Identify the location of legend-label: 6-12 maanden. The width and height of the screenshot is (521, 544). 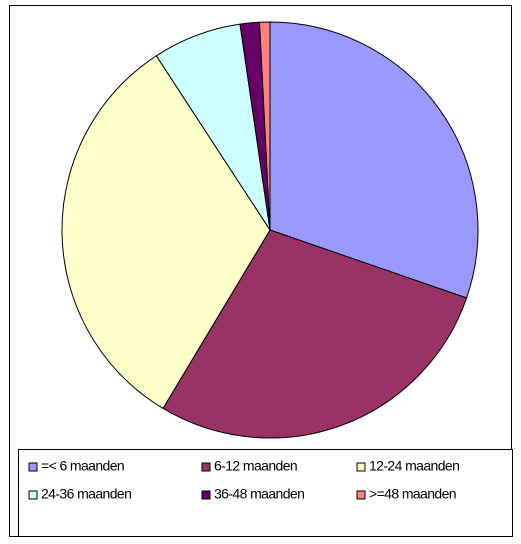
(255, 466).